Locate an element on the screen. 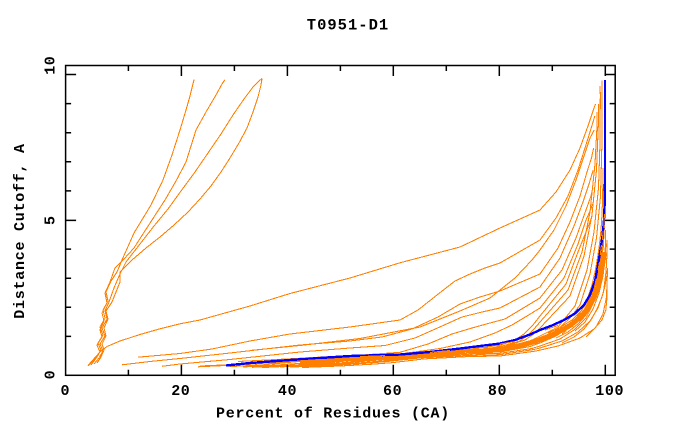 This screenshot has width=680, height=440. svg-text: 20 is located at coordinates (180, 391).